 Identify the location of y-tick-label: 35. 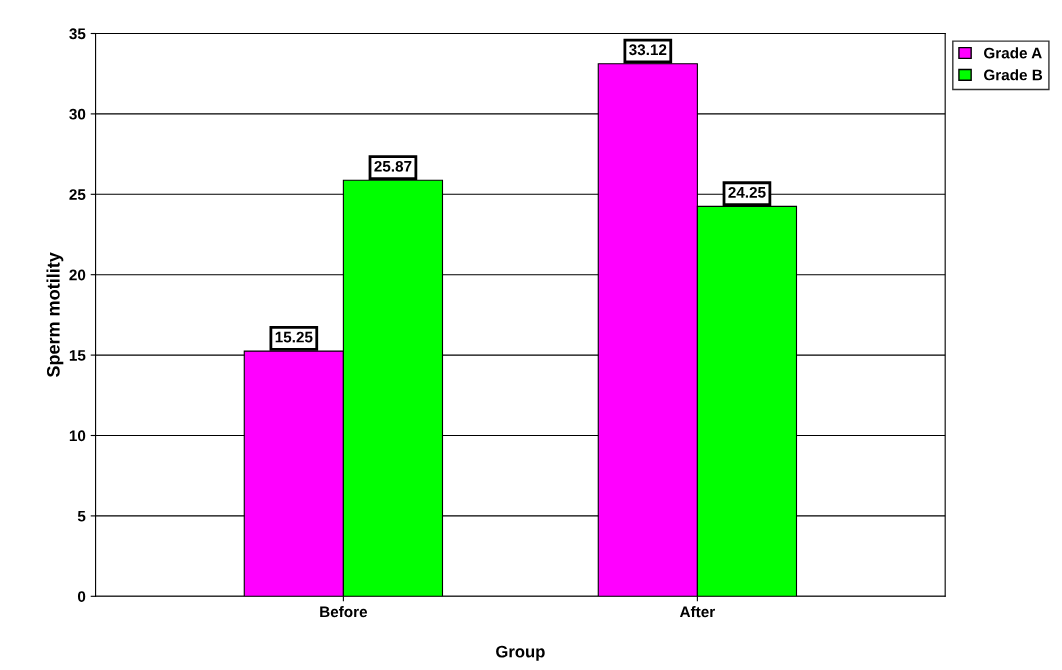
(77, 34).